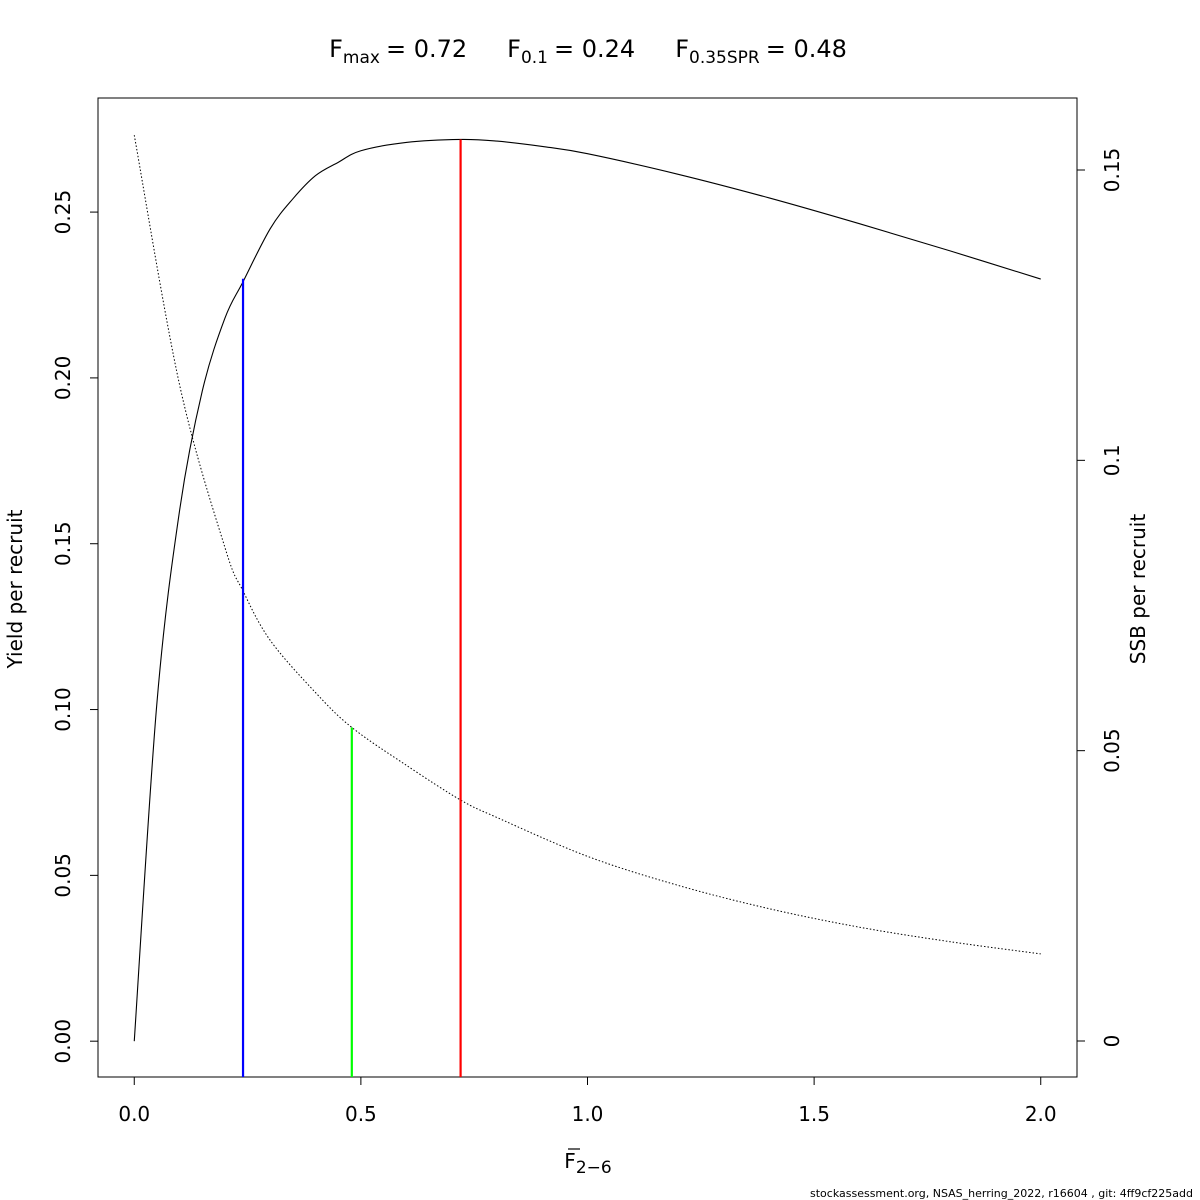  I want to click on x-axis-title: F2−6, so click(588, 1163).